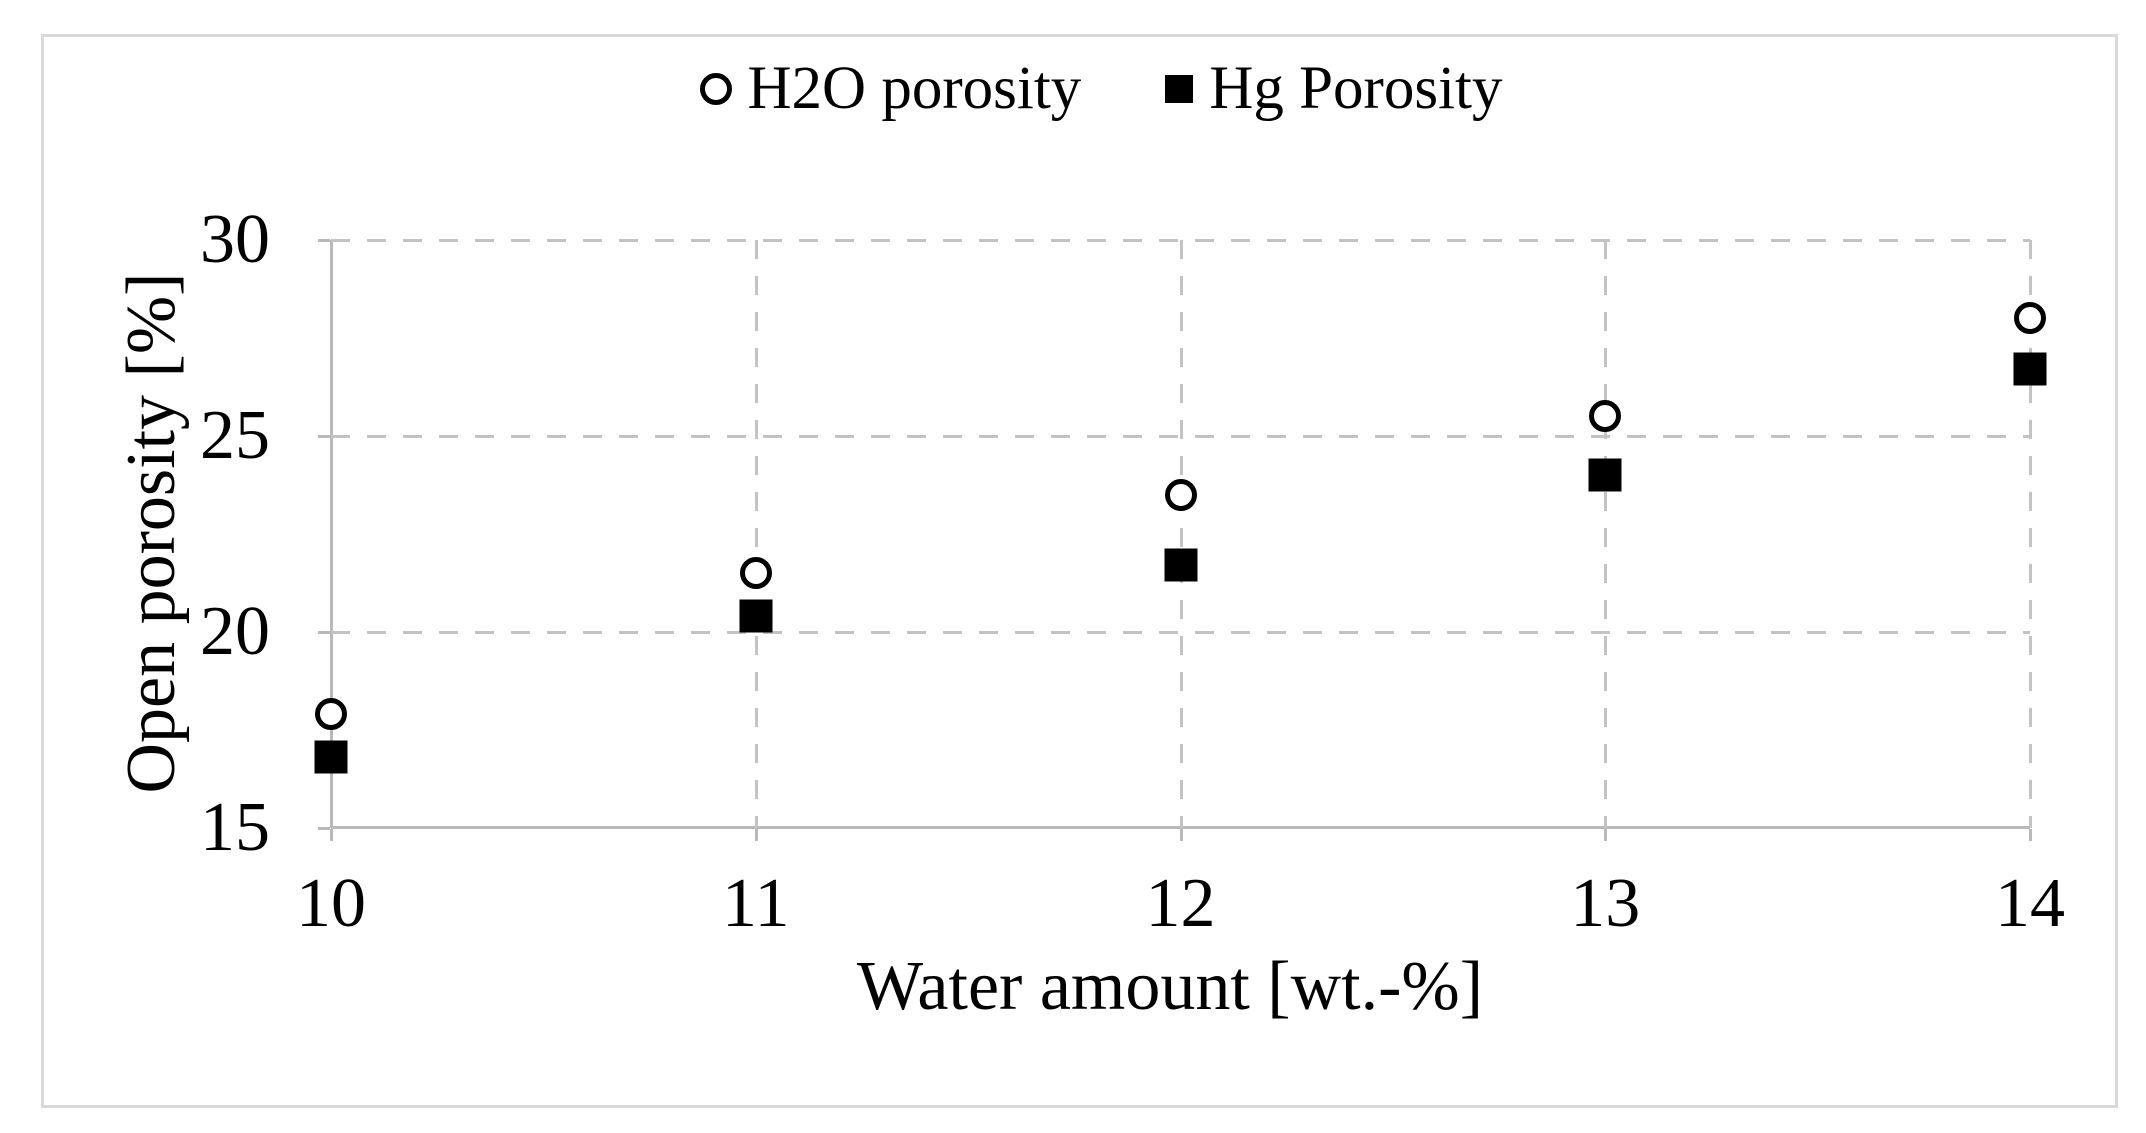 This screenshot has width=2146, height=1133. I want to click on data-point-hg-porosity-x12, so click(1180, 565).